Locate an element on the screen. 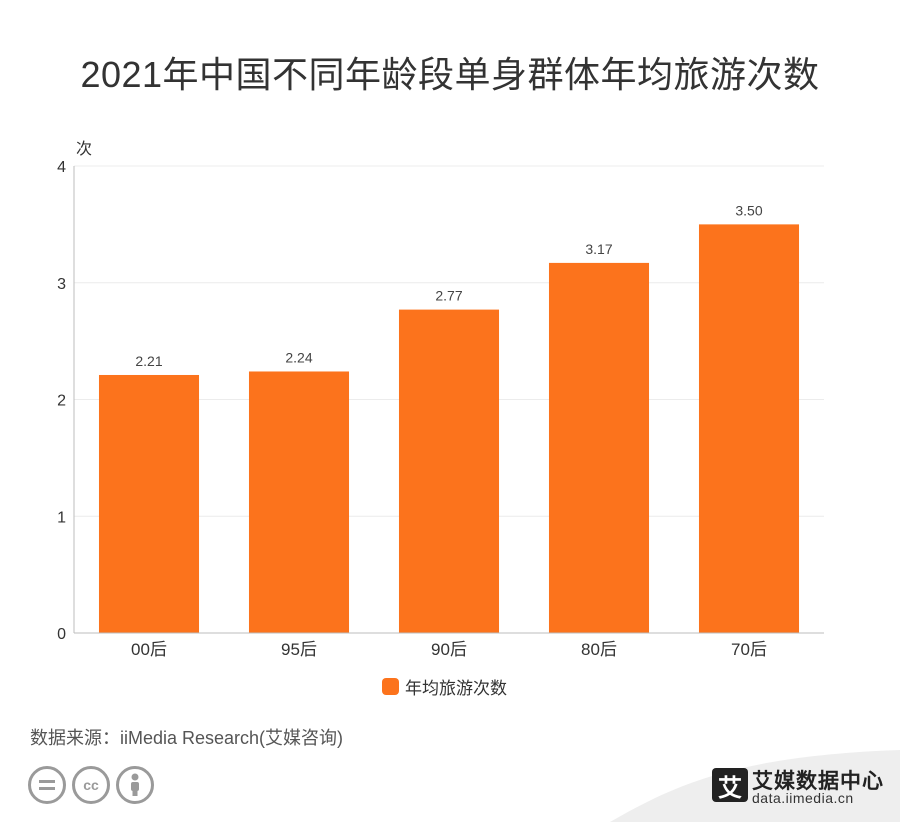 The image size is (900, 822). y-tick-label: 1 is located at coordinates (61, 517).